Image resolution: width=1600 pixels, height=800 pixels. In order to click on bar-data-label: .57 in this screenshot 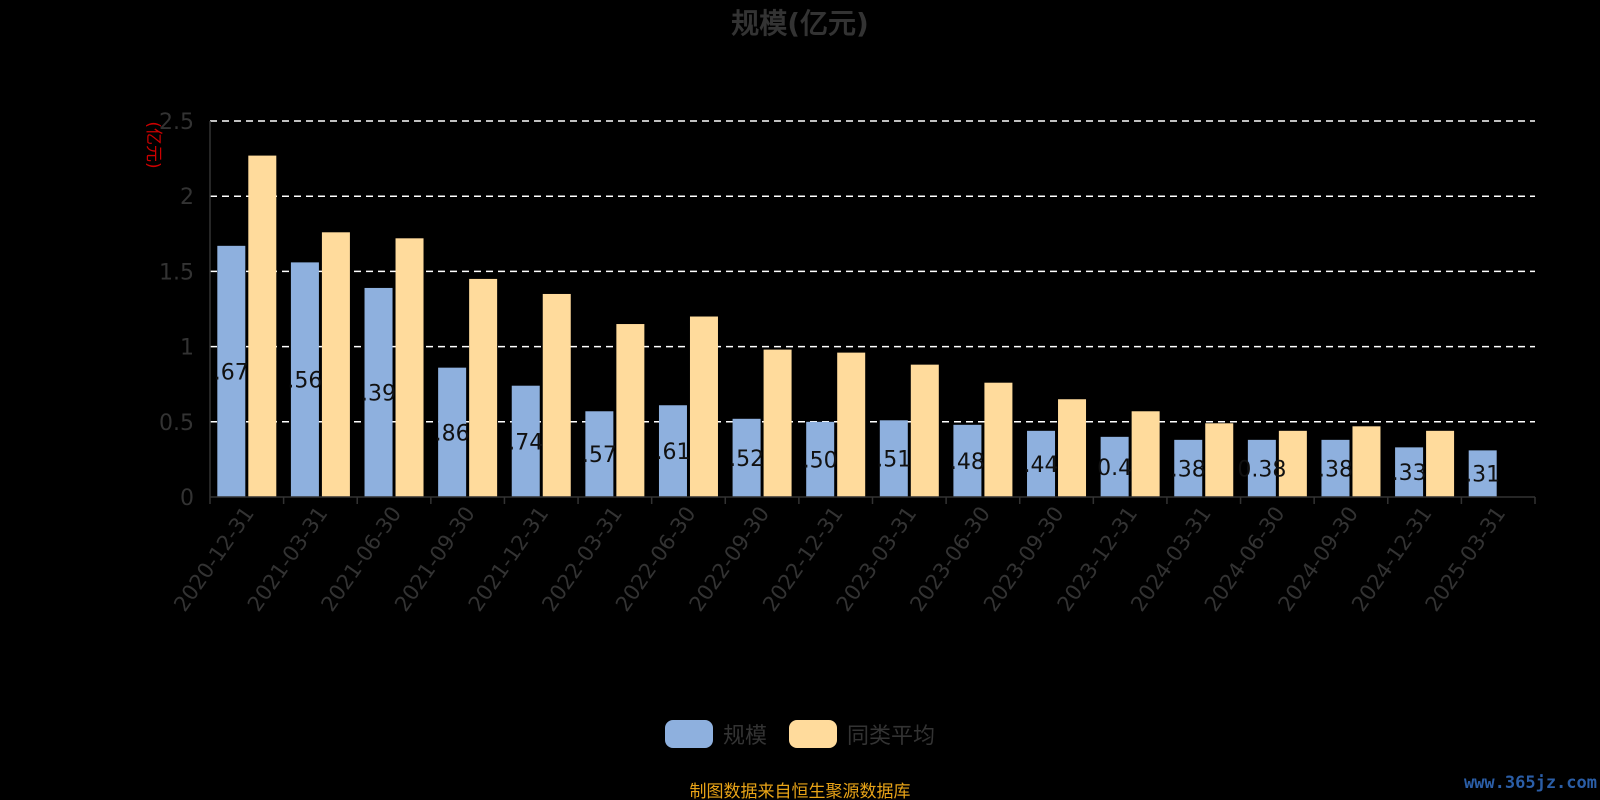, I will do `click(599, 455)`.